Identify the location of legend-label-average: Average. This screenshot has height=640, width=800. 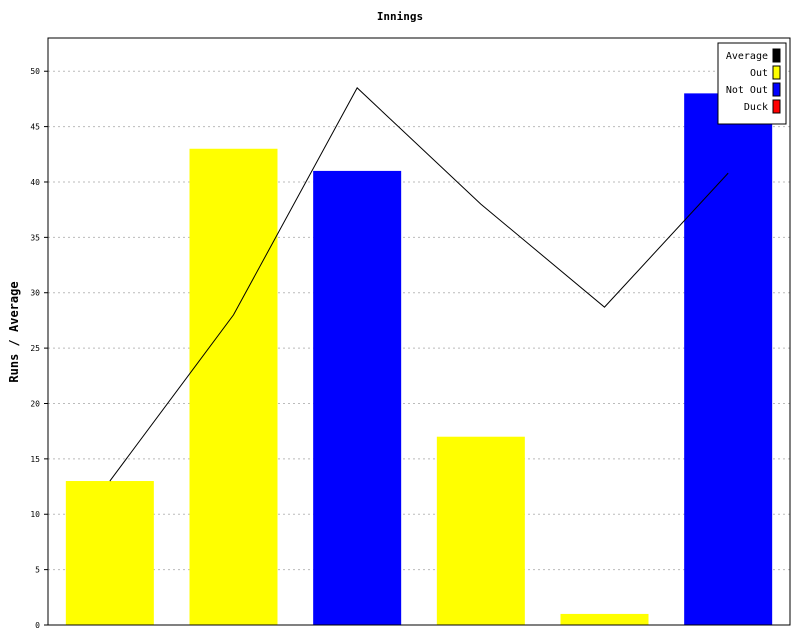
(747, 56).